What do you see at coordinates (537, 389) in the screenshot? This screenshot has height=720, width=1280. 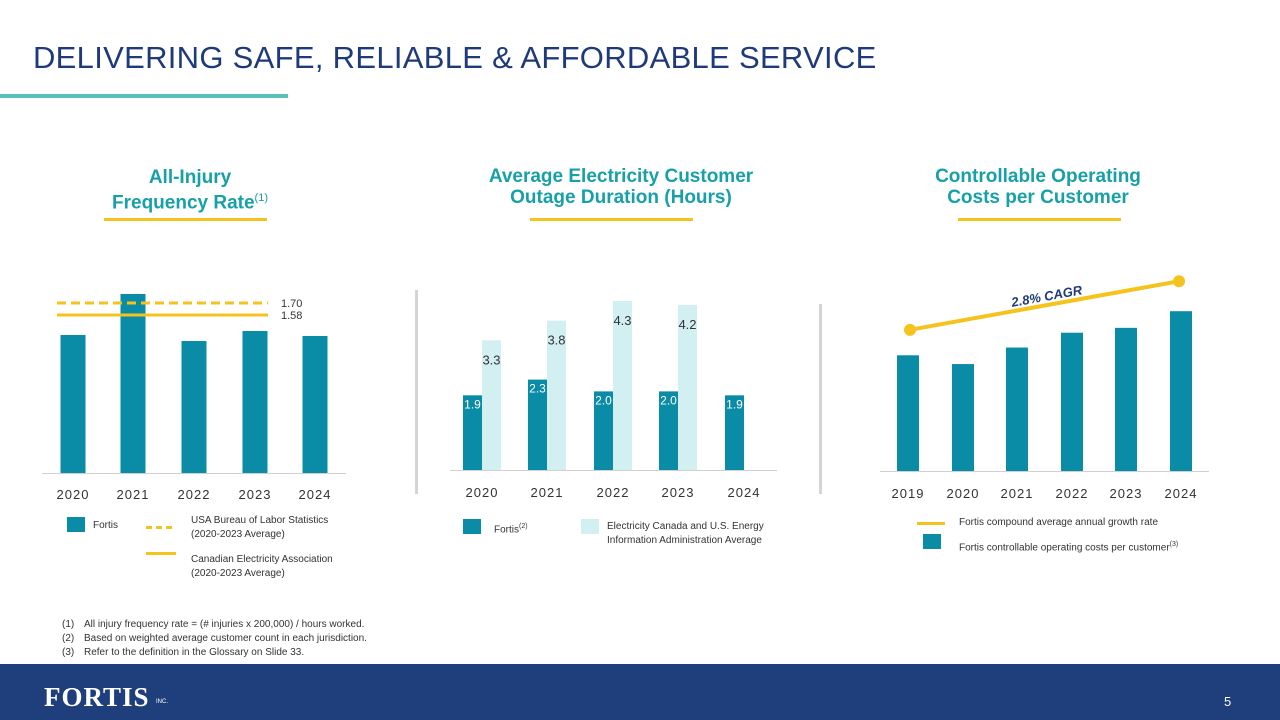 I see `c2-label-fortis-2021: 2.3` at bounding box center [537, 389].